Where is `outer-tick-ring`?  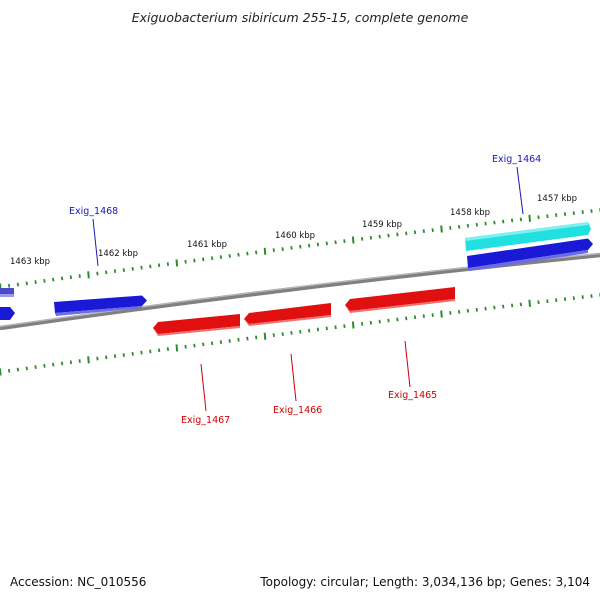 outer-tick-ring is located at coordinates (300, 249).